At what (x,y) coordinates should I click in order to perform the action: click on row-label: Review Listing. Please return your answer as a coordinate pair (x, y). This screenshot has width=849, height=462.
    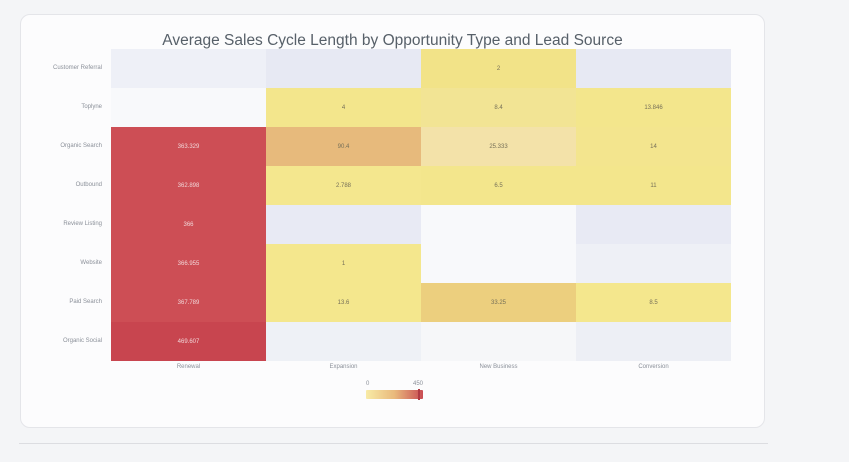
    Looking at the image, I should click on (82, 224).